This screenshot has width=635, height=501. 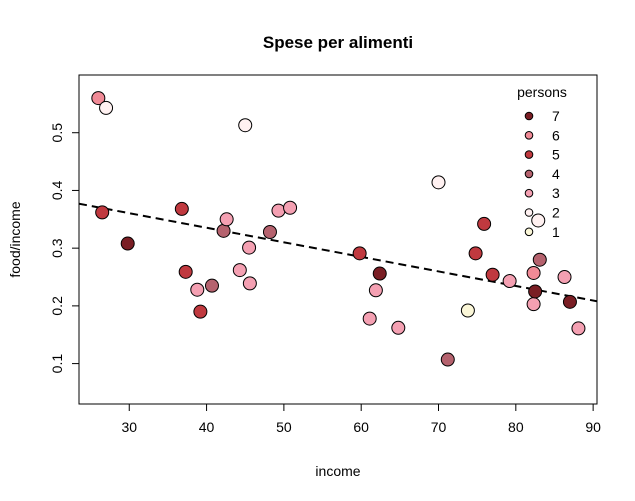 I want to click on x-axis: 30 40 50 60 70 80 90, so click(x=361, y=419).